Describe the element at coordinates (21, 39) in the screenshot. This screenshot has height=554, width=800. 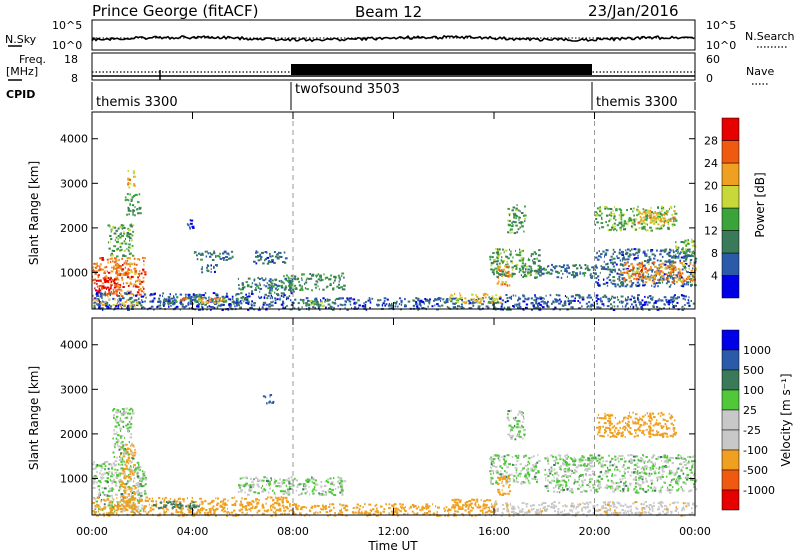
I see `noise-left-label: N.Sky` at that location.